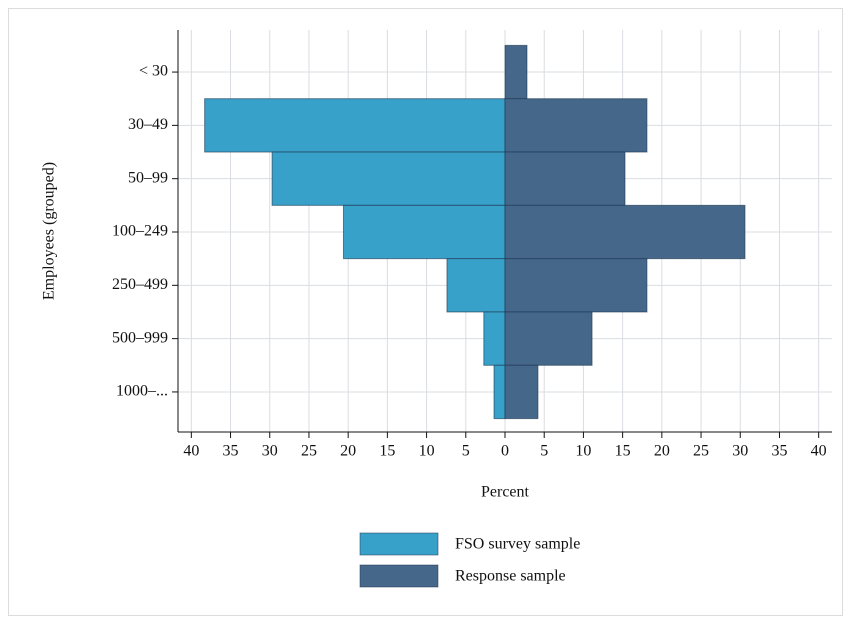  What do you see at coordinates (140, 337) in the screenshot?
I see `y-tick-label: 500–999` at bounding box center [140, 337].